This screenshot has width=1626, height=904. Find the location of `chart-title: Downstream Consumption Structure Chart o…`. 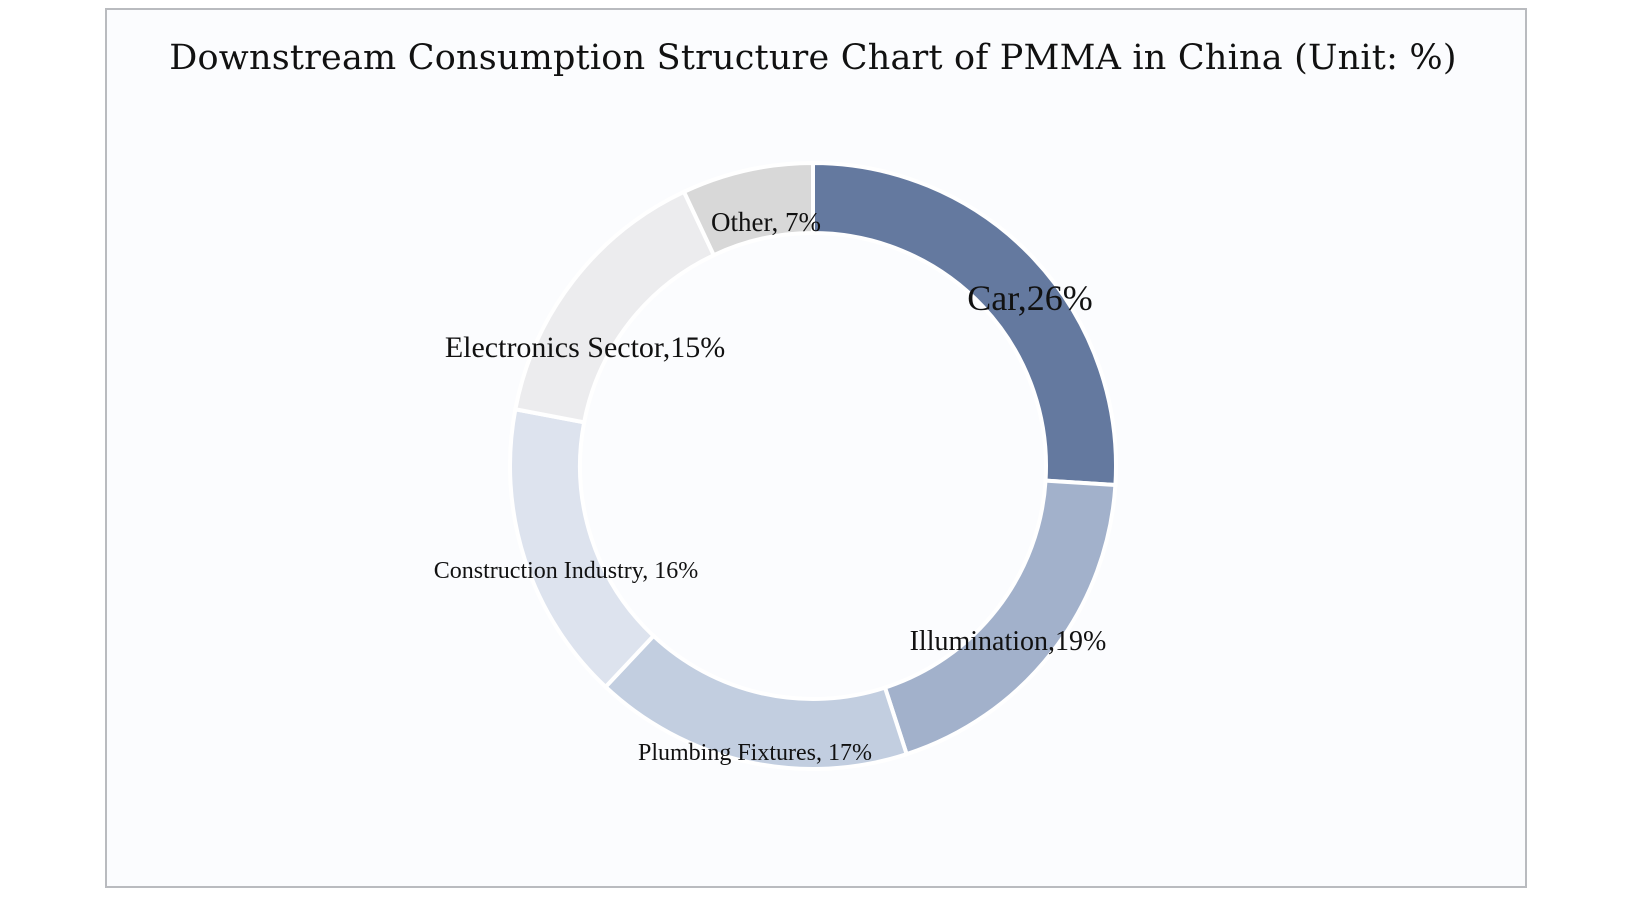

chart-title: Downstream Consumption Structure Chart o… is located at coordinates (813, 58).